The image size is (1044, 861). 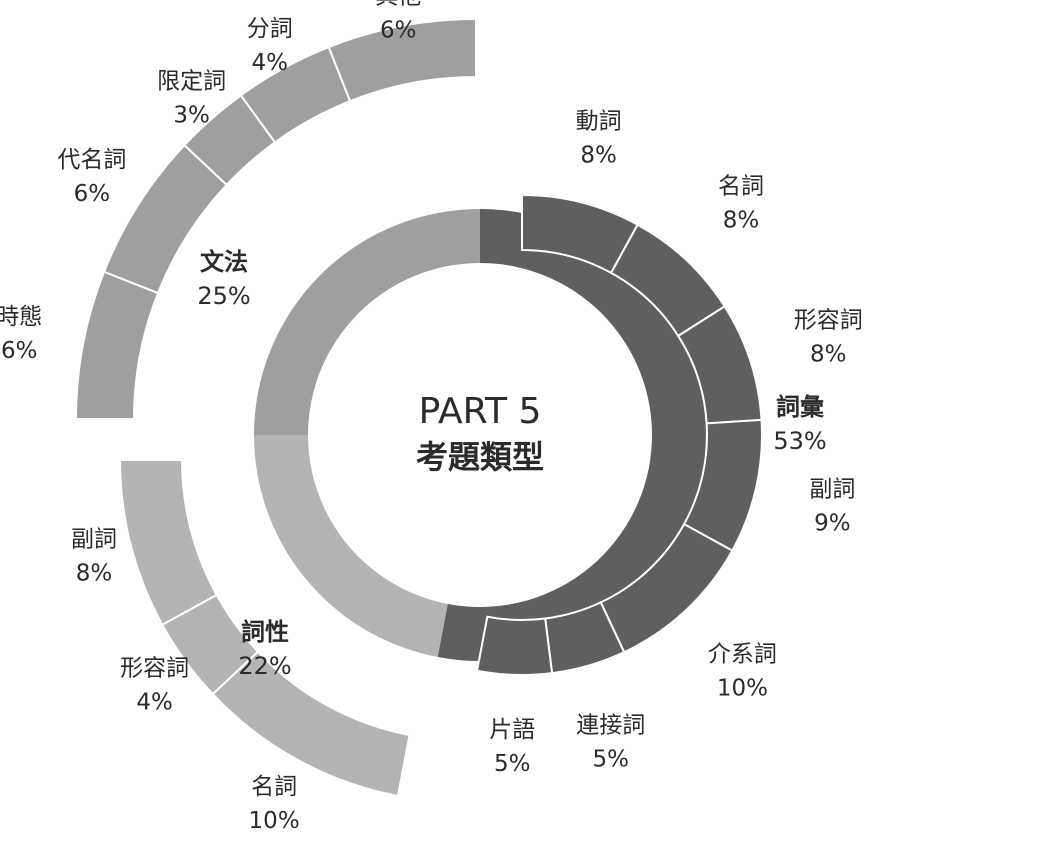 What do you see at coordinates (832, 489) in the screenshot?
I see `sub-label-0-3-name: 副詞` at bounding box center [832, 489].